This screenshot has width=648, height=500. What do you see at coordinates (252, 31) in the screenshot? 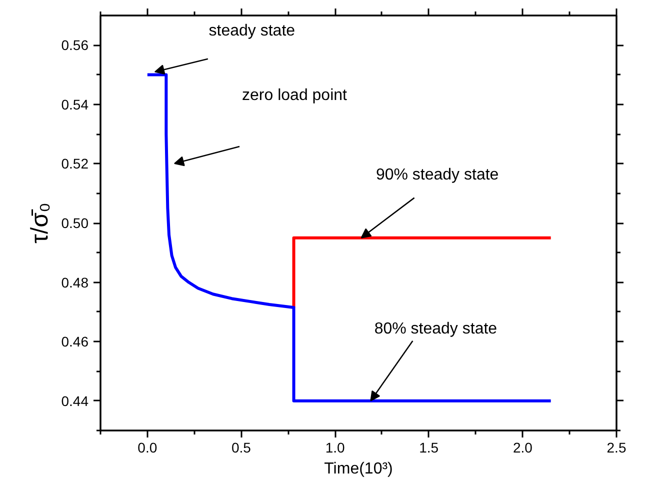
I see `annotation: steady state` at bounding box center [252, 31].